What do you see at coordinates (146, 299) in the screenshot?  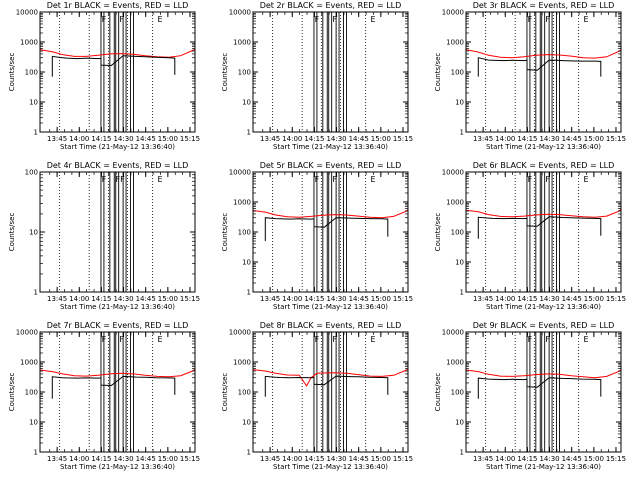 I see `x-tick-label: 14:45` at bounding box center [146, 299].